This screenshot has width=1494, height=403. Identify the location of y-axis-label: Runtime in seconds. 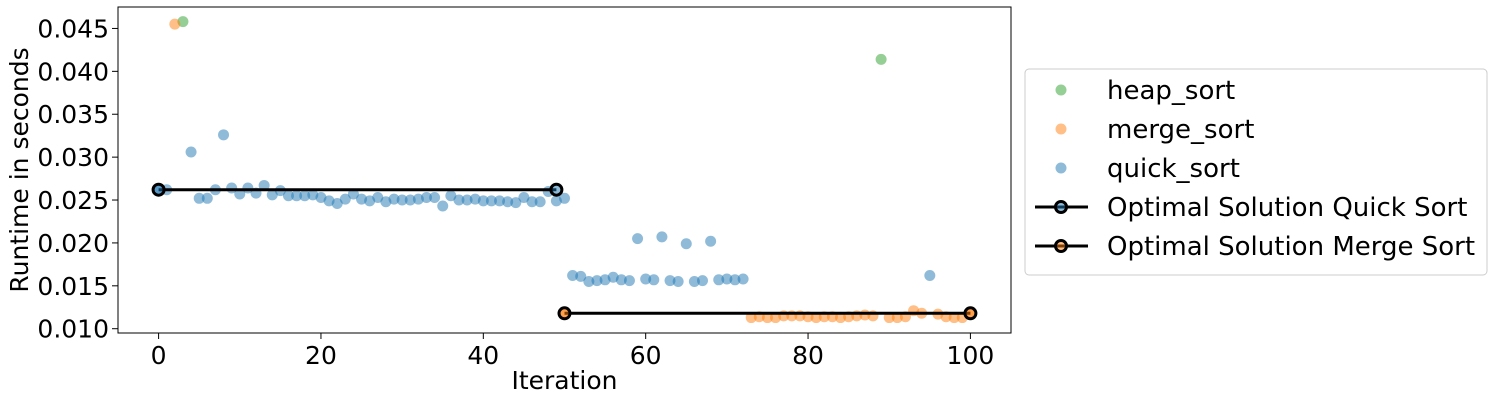
(19, 169).